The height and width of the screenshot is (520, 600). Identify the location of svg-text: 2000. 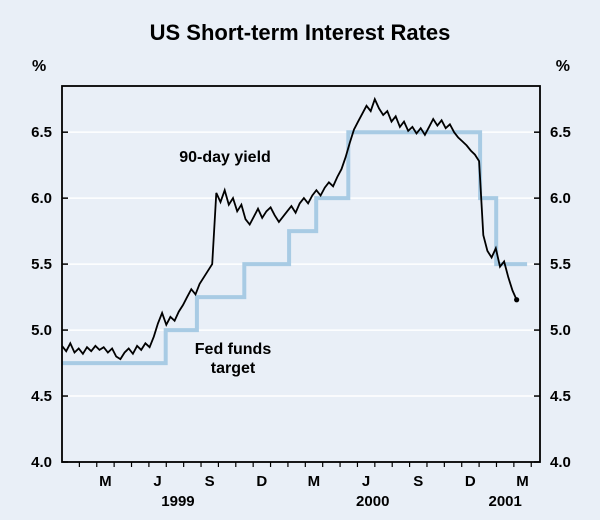
(372, 501).